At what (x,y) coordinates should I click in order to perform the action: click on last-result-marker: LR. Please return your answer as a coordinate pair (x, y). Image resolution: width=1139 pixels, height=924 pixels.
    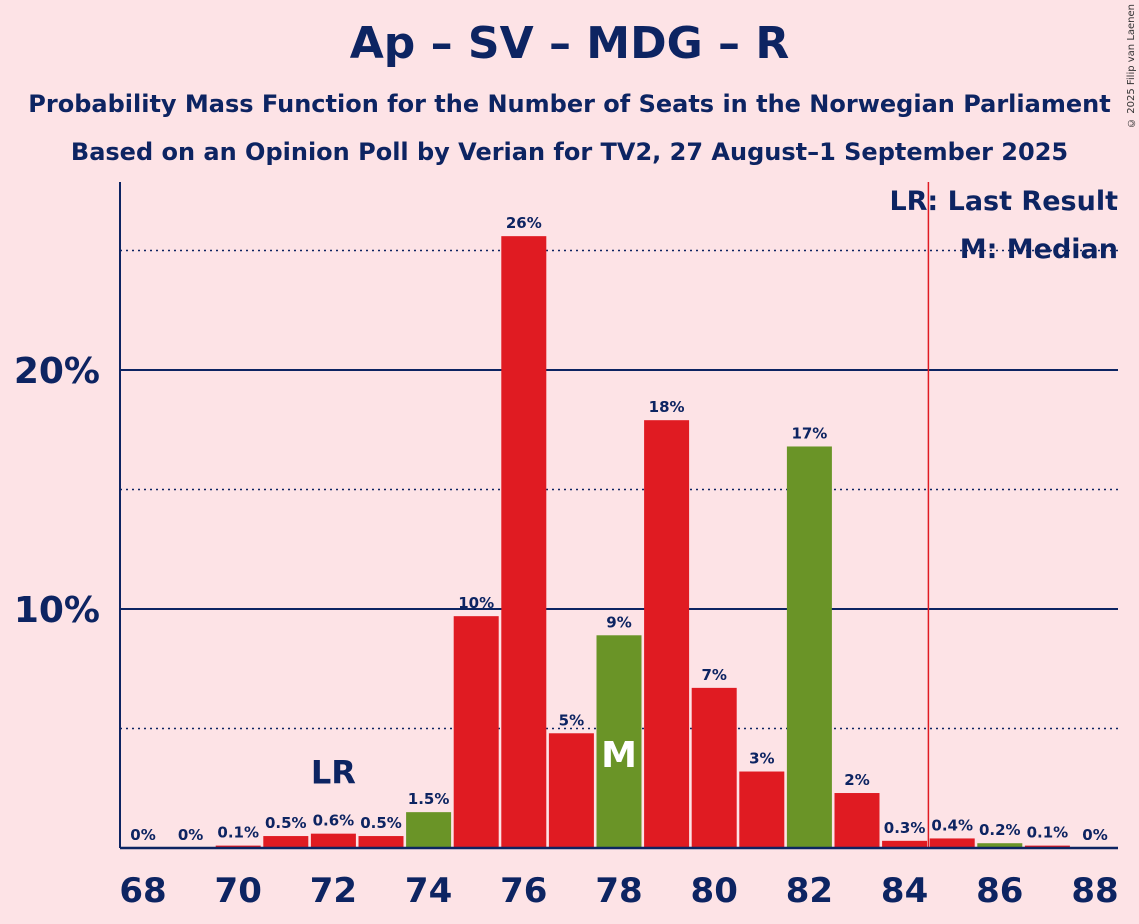
    Looking at the image, I should click on (333, 773).